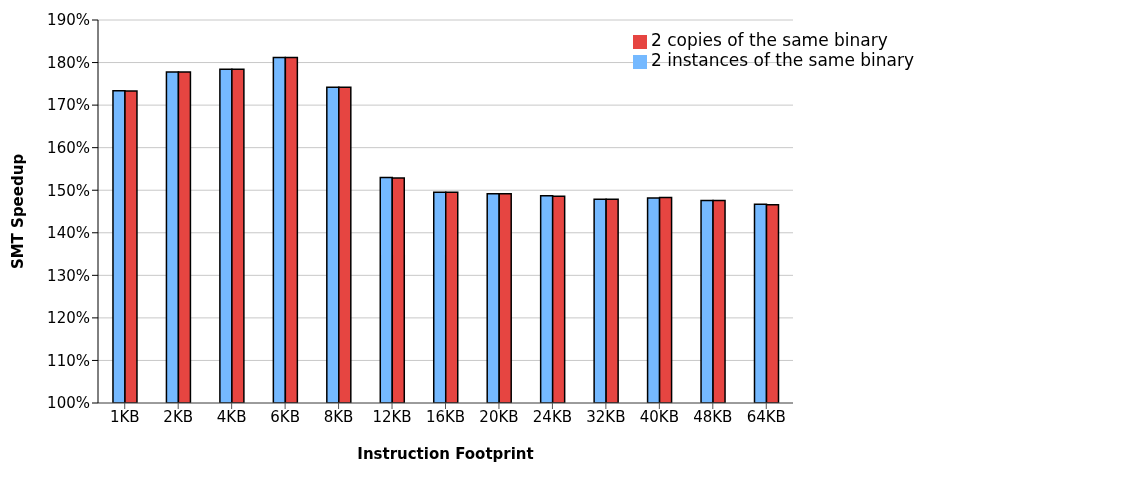  Describe the element at coordinates (713, 416) in the screenshot. I see `x-tick-label: 48KB` at that location.